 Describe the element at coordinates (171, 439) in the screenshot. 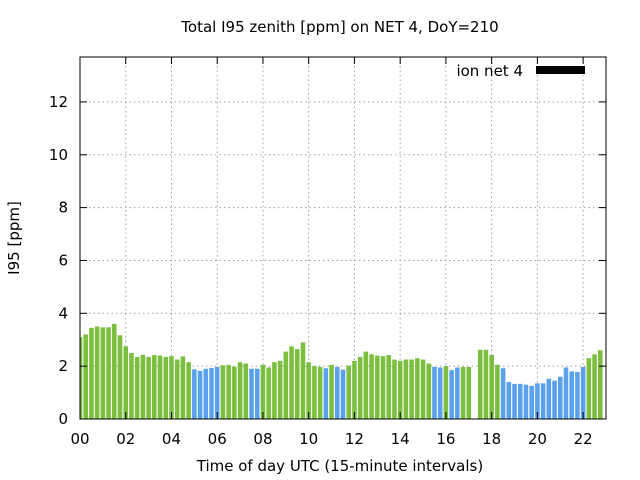

I see `x-tick-label: 04` at that location.